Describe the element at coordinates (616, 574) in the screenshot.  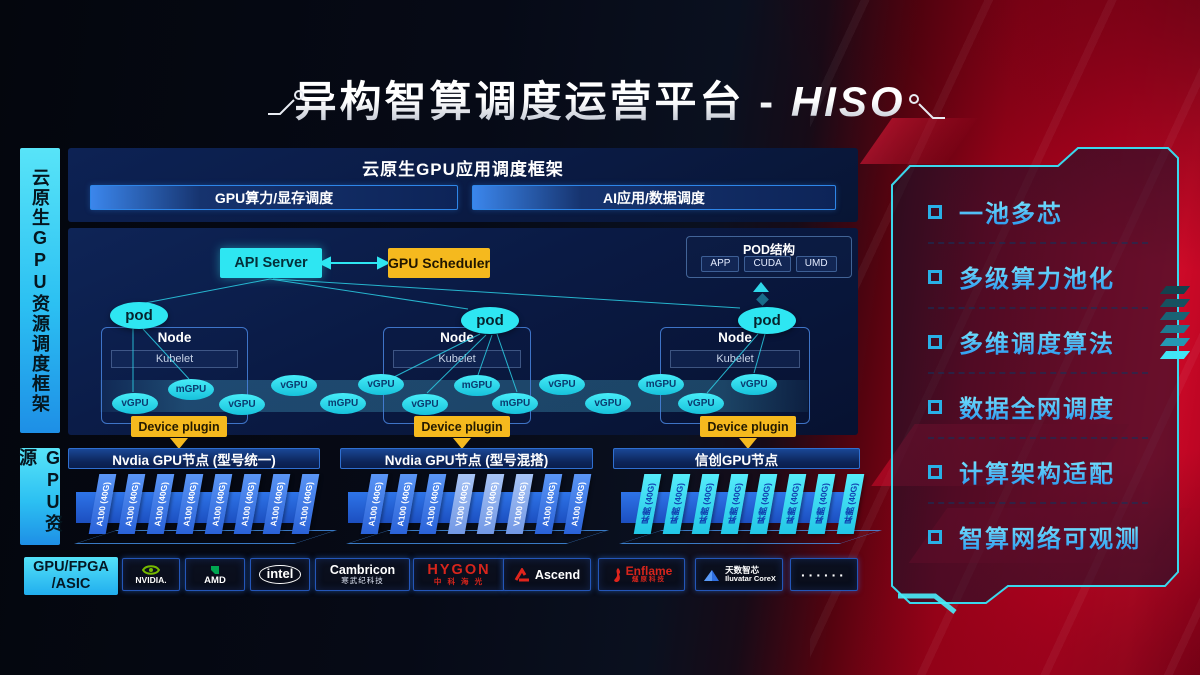
I see `flame-icon` at that location.